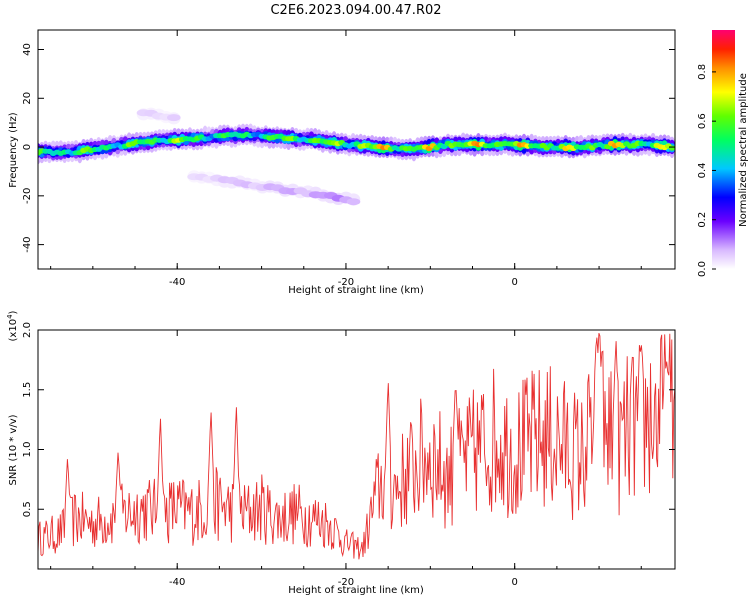  What do you see at coordinates (702, 121) in the screenshot?
I see `colorbar-tick-label: 0.6` at bounding box center [702, 121].